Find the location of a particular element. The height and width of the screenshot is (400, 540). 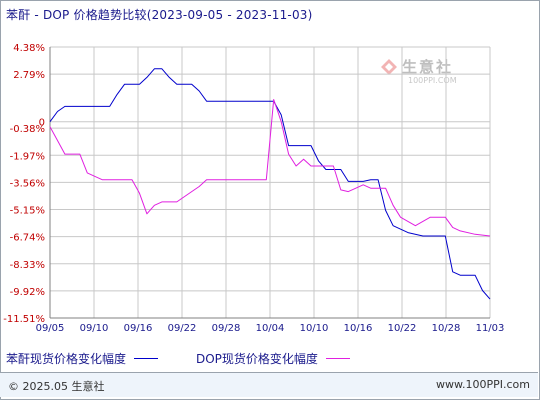

copyright-text: © 2025.05 生意社 is located at coordinates (56, 386).